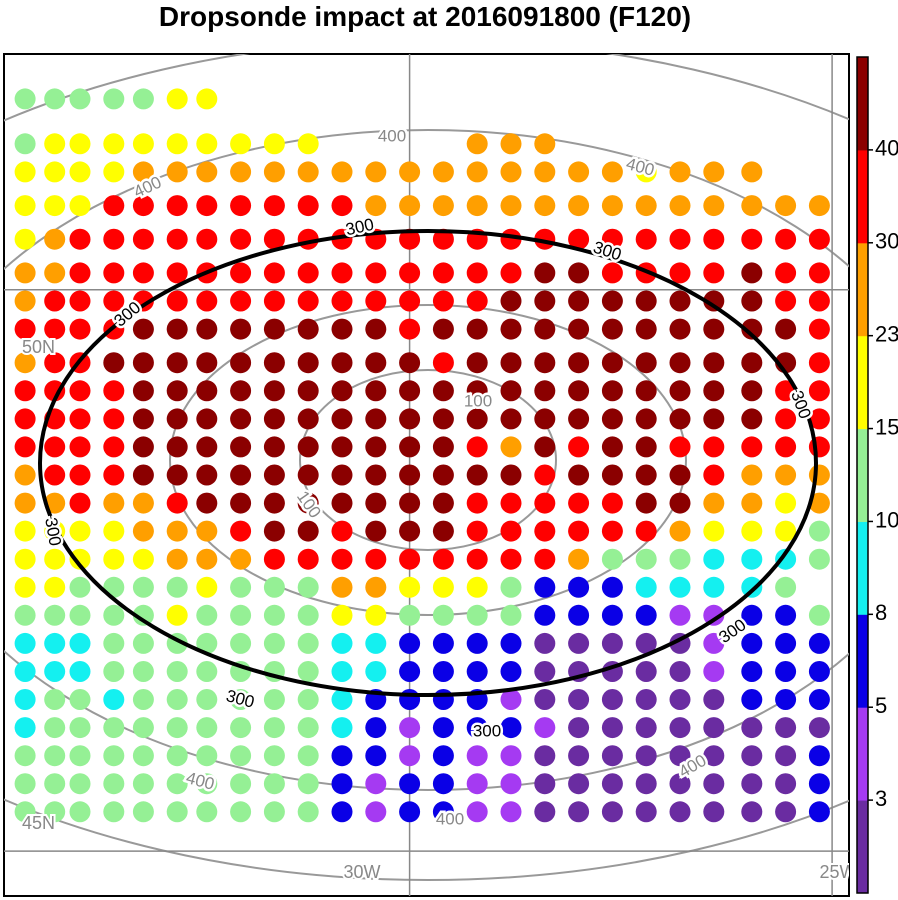 This screenshot has width=898, height=900. I want to click on colorbar-tick-label: 23, so click(886, 333).